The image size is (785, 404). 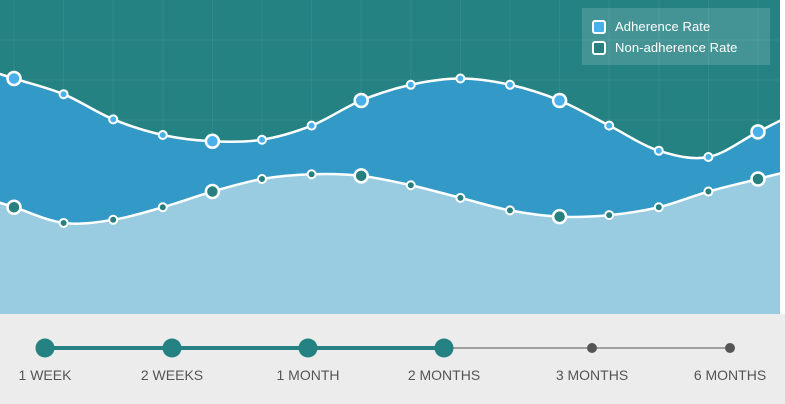 What do you see at coordinates (730, 375) in the screenshot?
I see `timeline-label: 6 MONTHS` at bounding box center [730, 375].